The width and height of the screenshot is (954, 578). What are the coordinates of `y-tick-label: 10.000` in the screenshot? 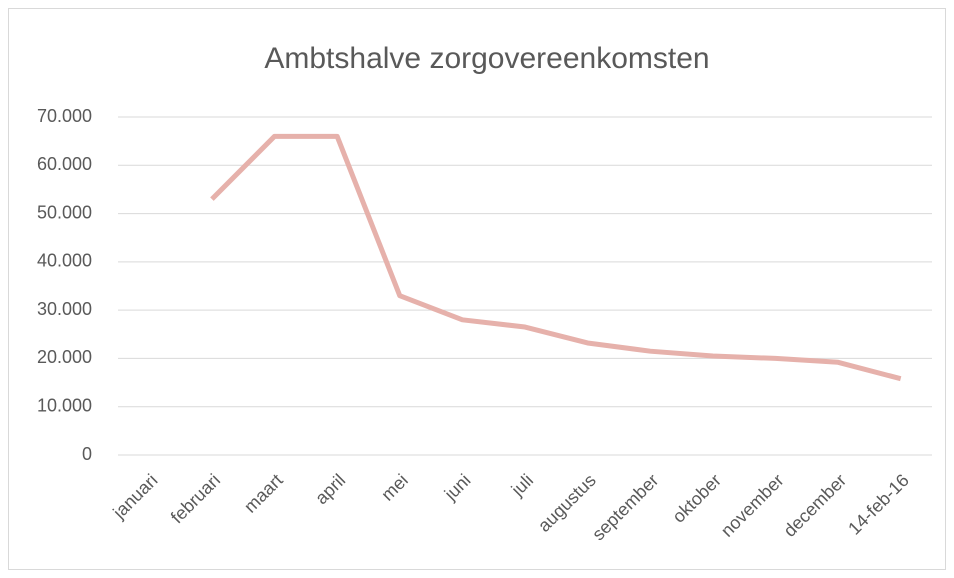 It's located at (64, 405).